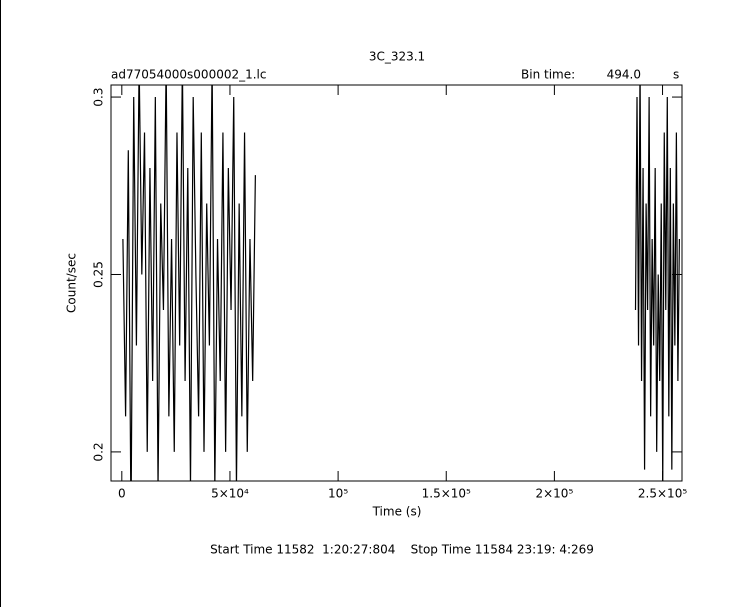 The width and height of the screenshot is (748, 607). I want to click on file-label: ad77054000s000002_1.lc, so click(189, 75).